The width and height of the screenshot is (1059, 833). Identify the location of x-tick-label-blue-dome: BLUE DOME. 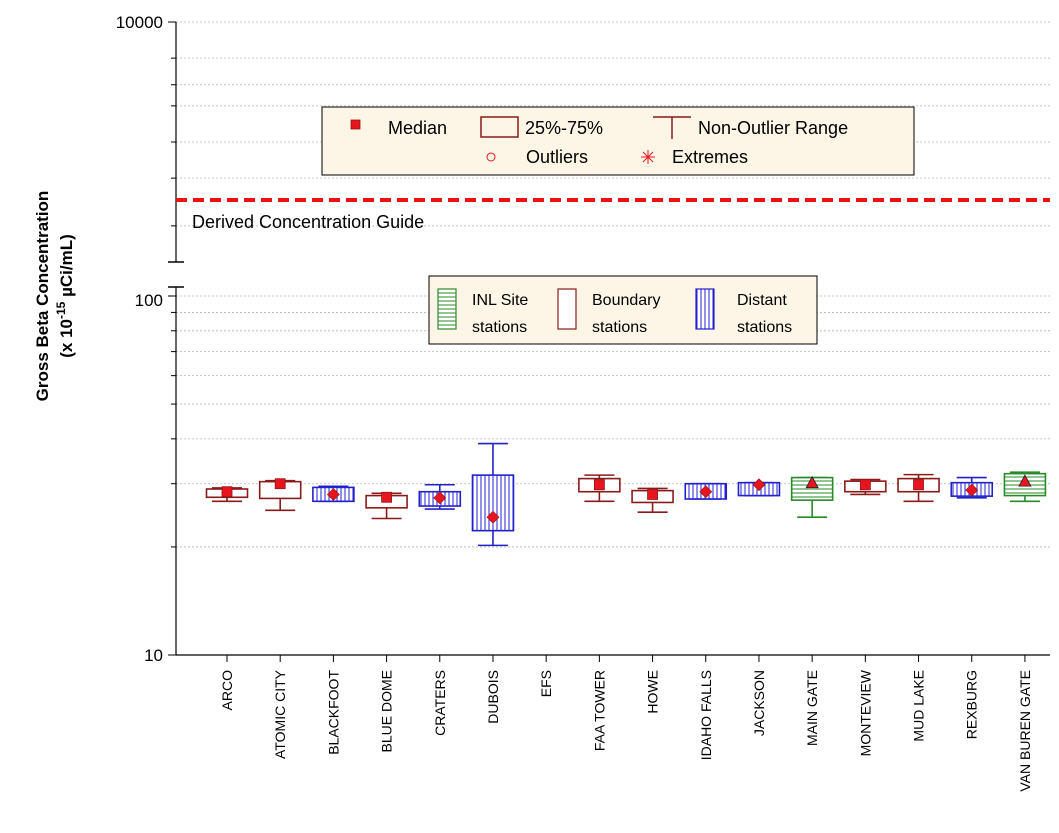
(387, 711).